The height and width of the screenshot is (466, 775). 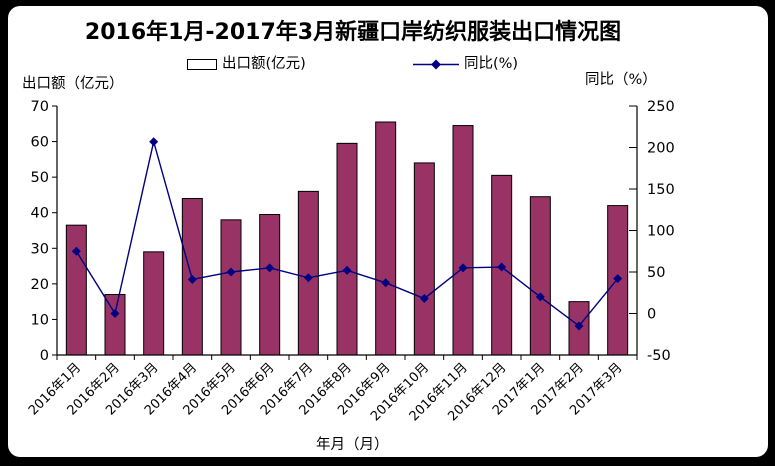 What do you see at coordinates (40, 320) in the screenshot?
I see `left-axis-tick-label: 10` at bounding box center [40, 320].